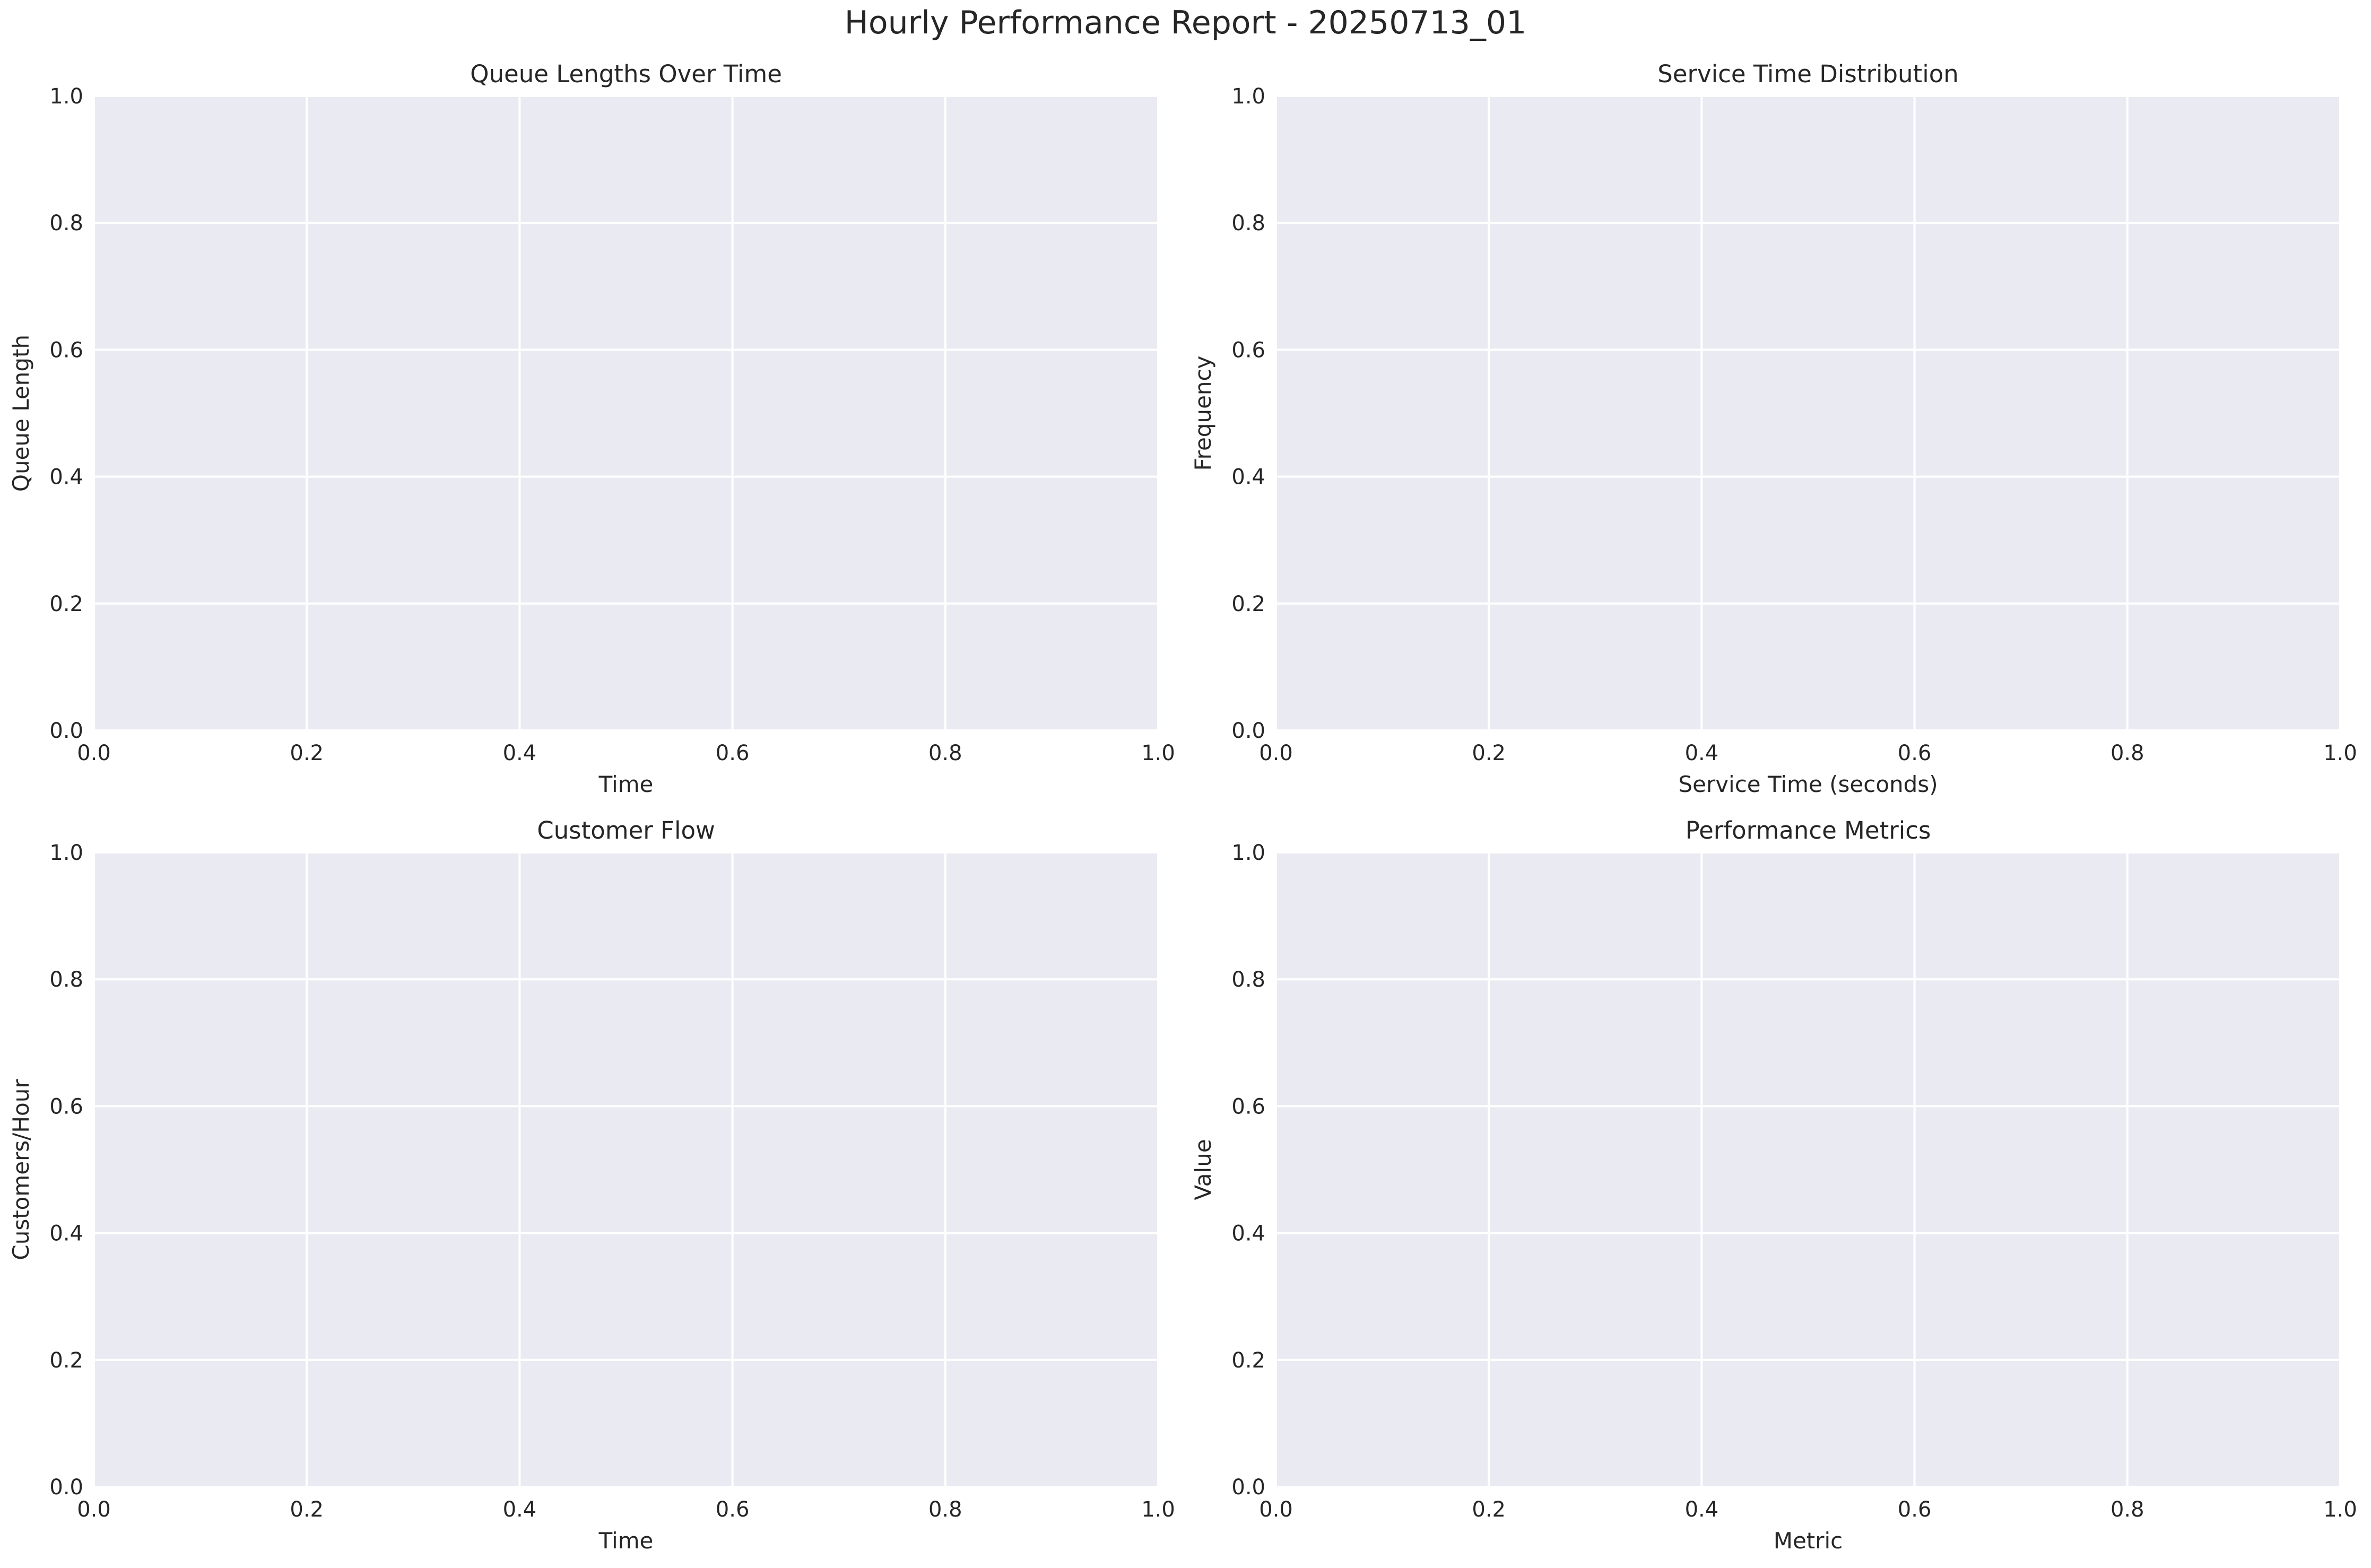  Describe the element at coordinates (1808, 830) in the screenshot. I see `subplot-title: Performance Metrics` at that location.